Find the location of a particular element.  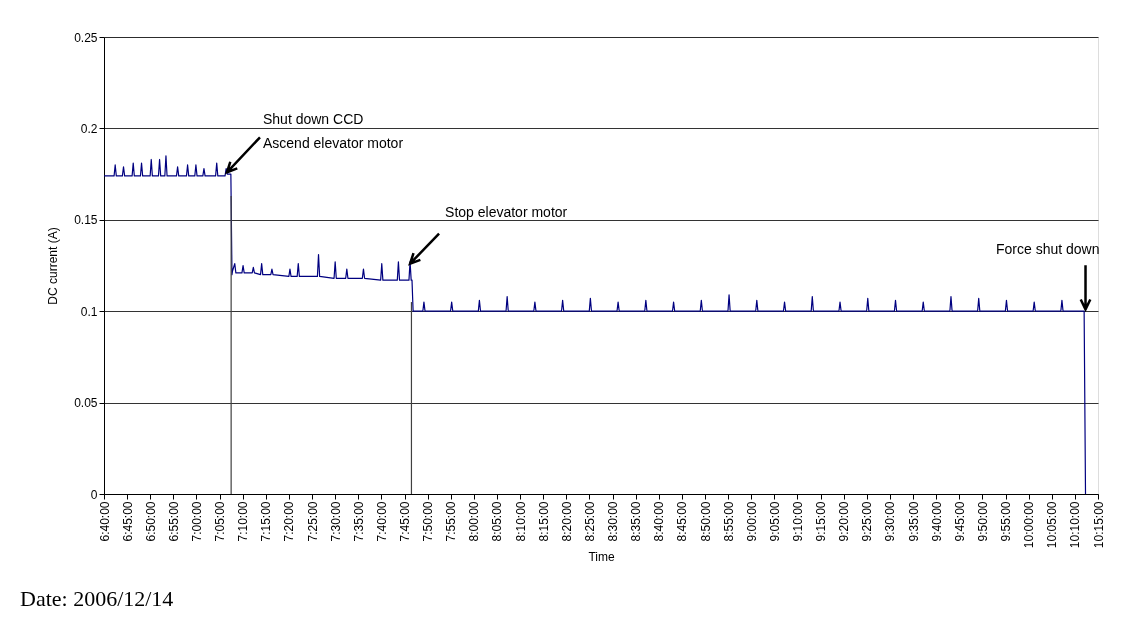

x-axis-title: Time is located at coordinates (601, 557).